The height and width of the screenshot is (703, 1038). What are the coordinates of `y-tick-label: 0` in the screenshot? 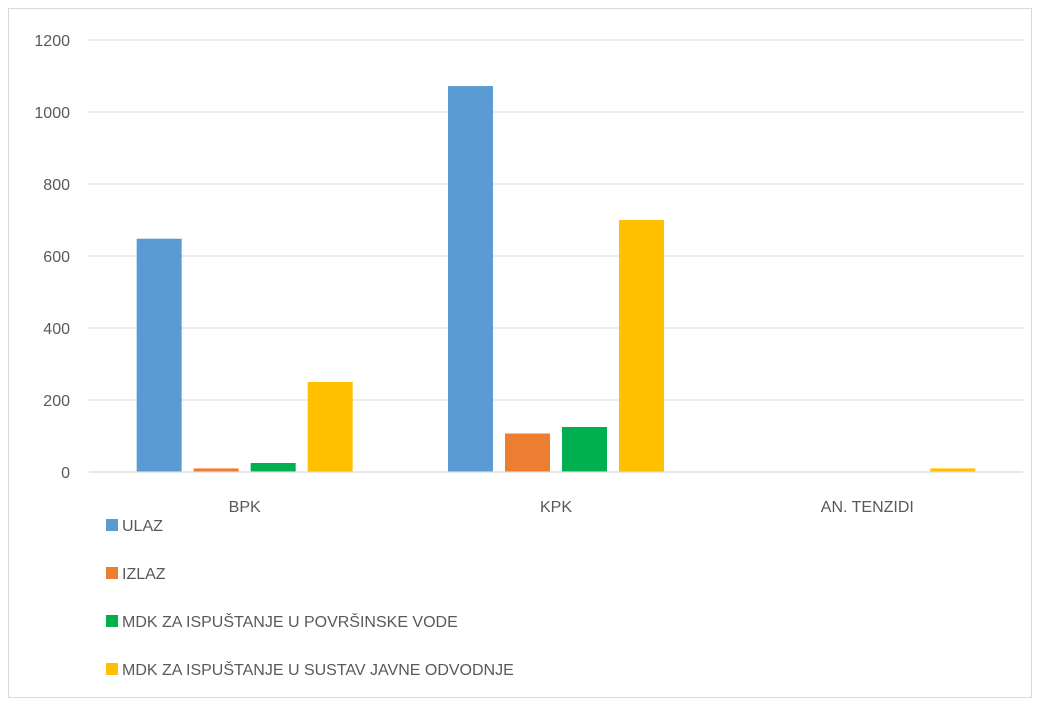 It's located at (65, 473).